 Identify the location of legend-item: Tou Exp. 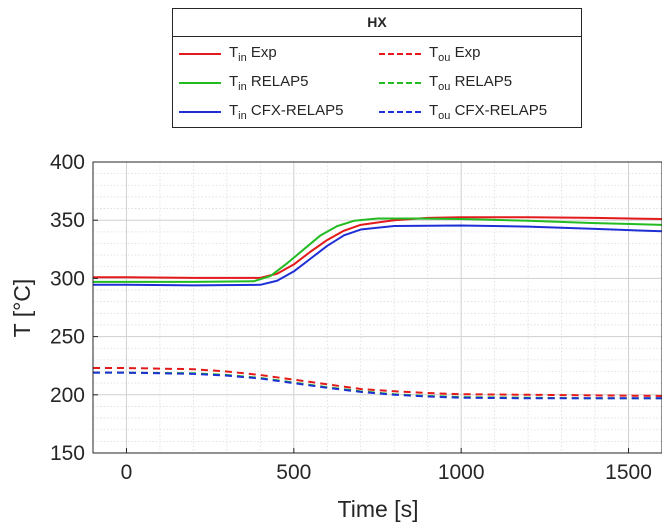
(429, 54).